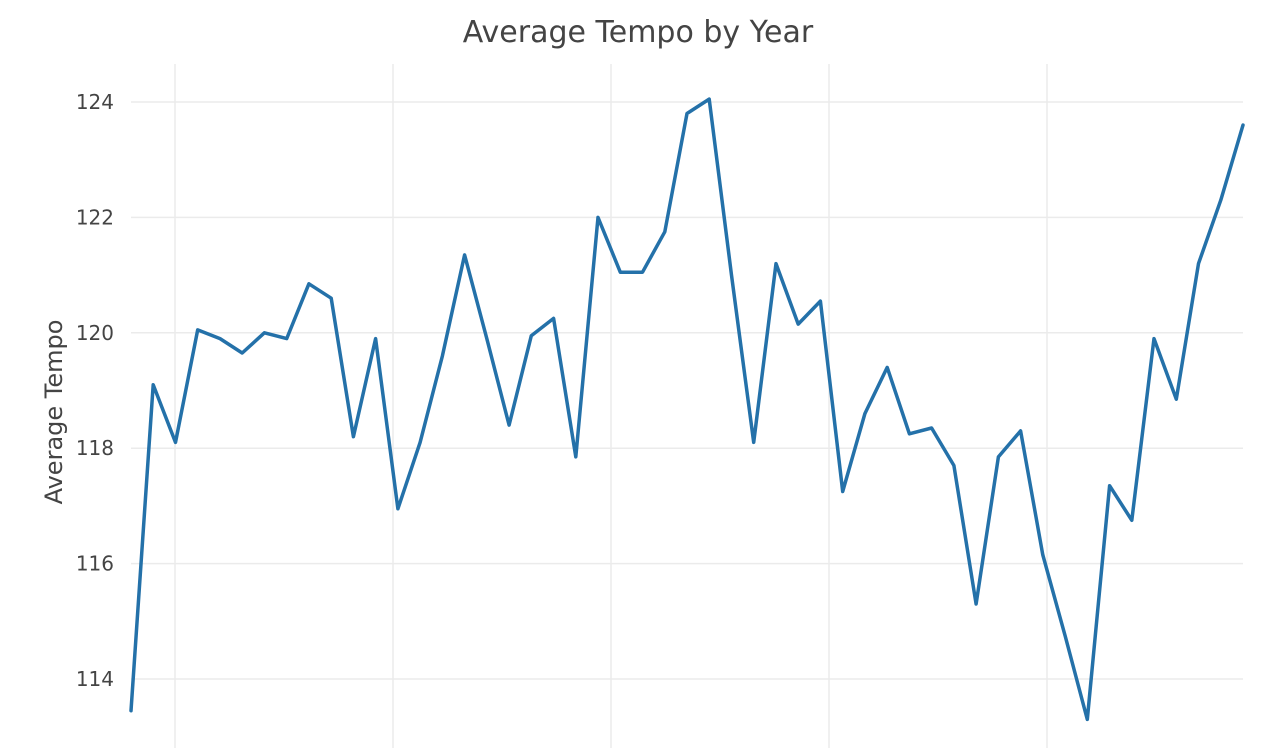  I want to click on y-tick-label: 120, so click(95, 333).